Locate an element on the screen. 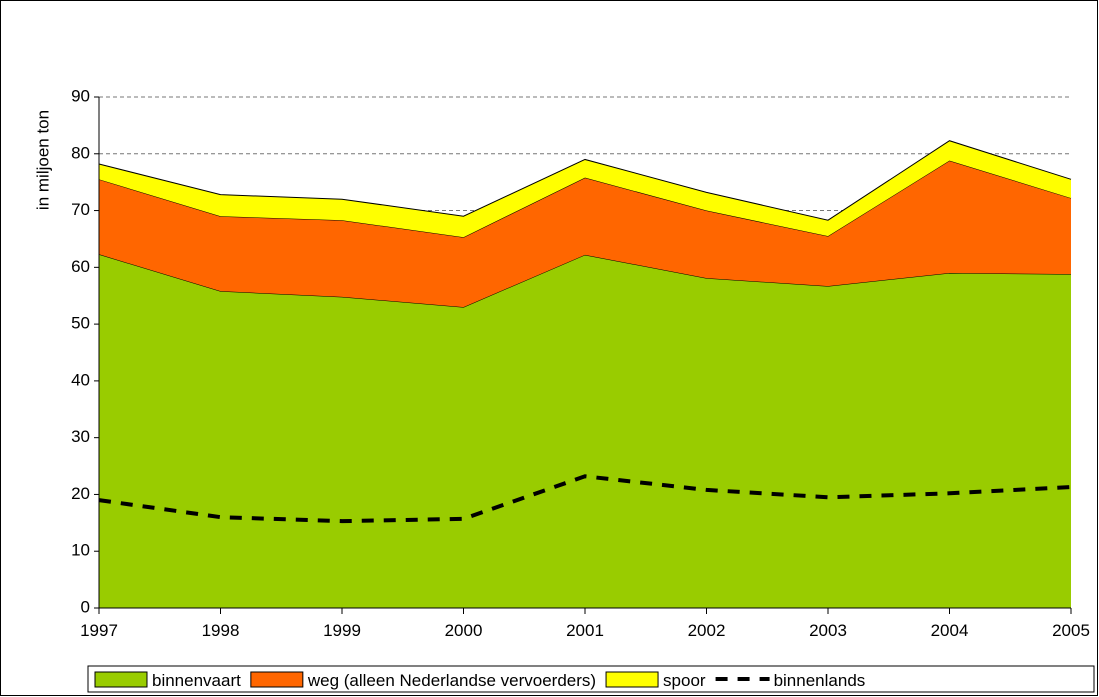 This screenshot has height=697, width=1099. legend-label: binnenvaart is located at coordinates (196, 680).